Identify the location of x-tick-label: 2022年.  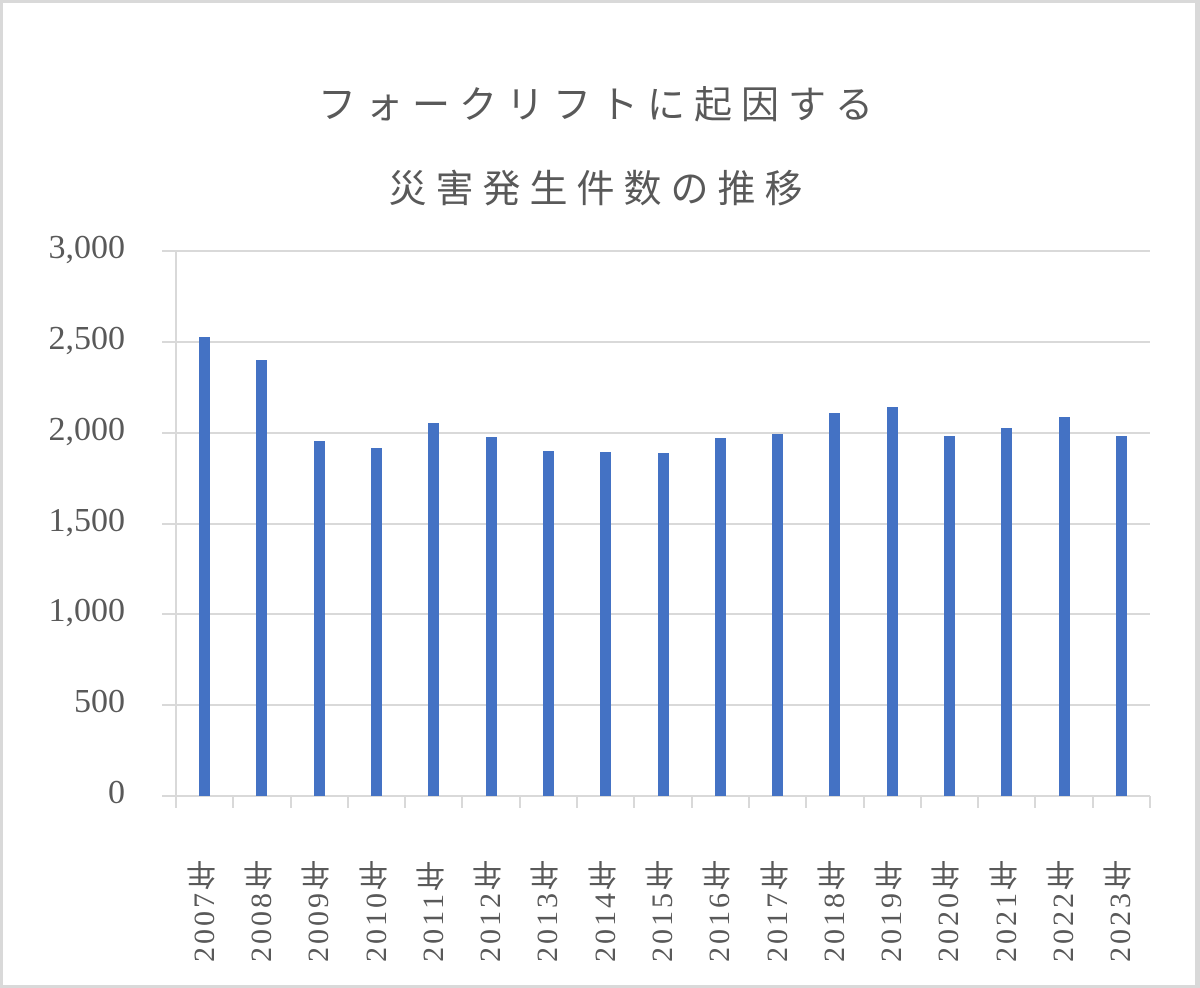
(1064, 909).